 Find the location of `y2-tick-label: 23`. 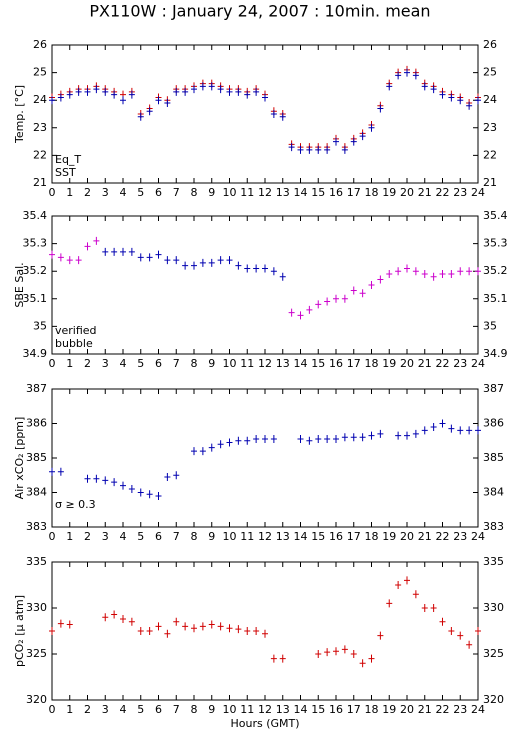

y2-tick-label: 23 is located at coordinates (490, 127).